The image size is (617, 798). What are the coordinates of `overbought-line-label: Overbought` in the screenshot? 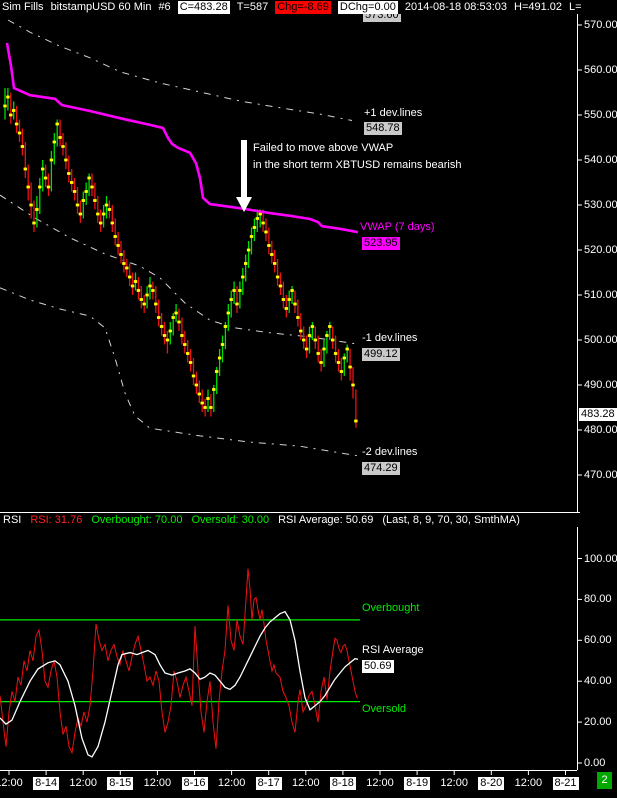 It's located at (391, 608).